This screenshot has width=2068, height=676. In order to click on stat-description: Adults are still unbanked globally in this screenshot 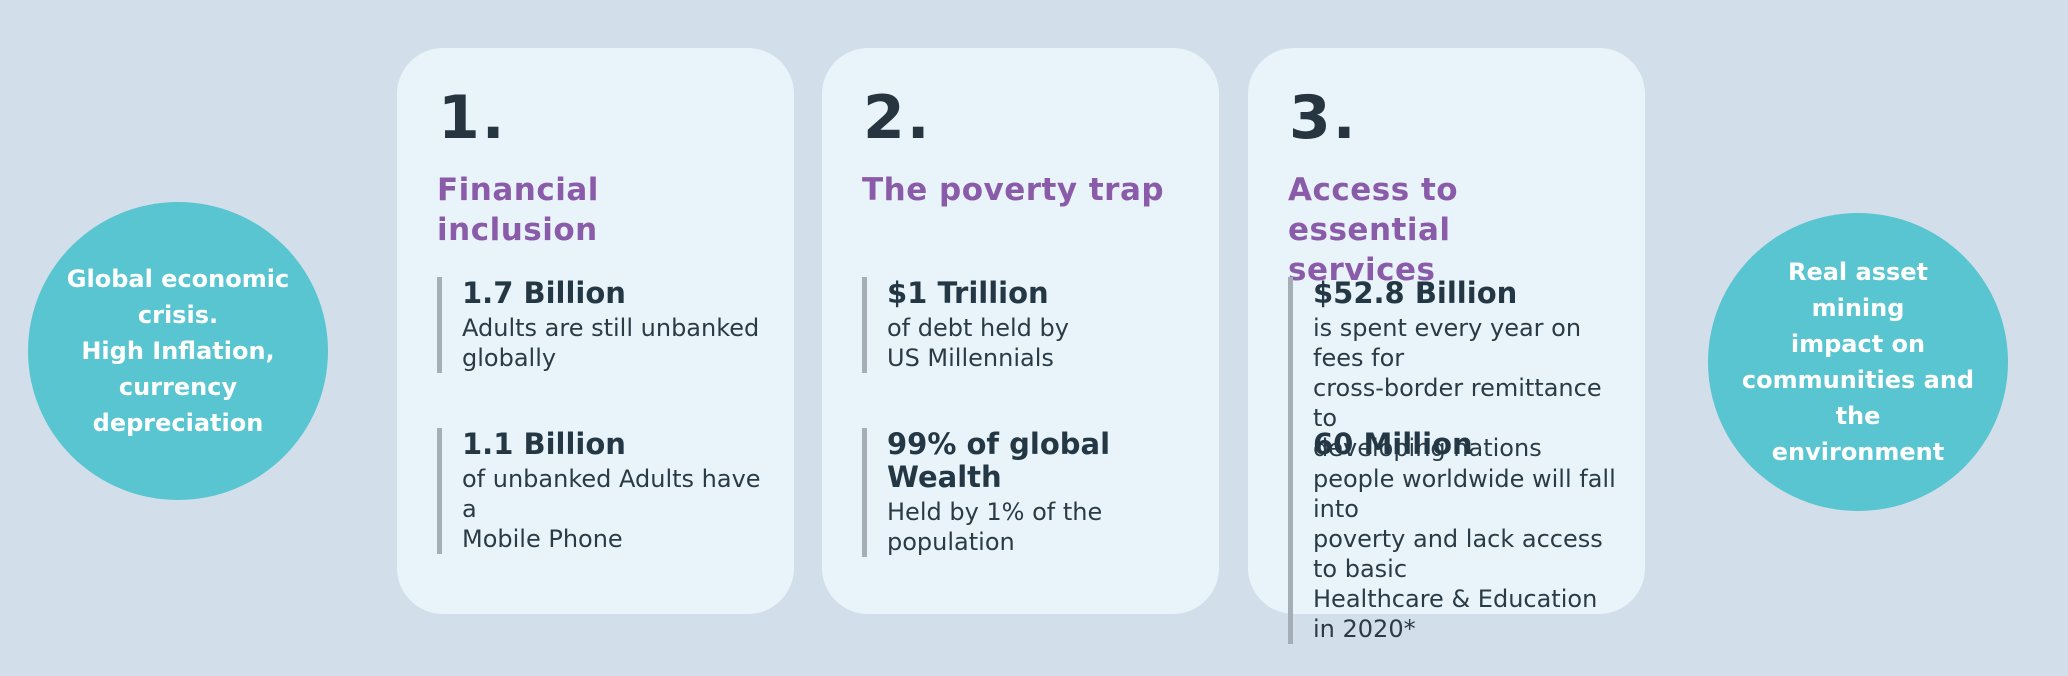, I will do `click(611, 343)`.